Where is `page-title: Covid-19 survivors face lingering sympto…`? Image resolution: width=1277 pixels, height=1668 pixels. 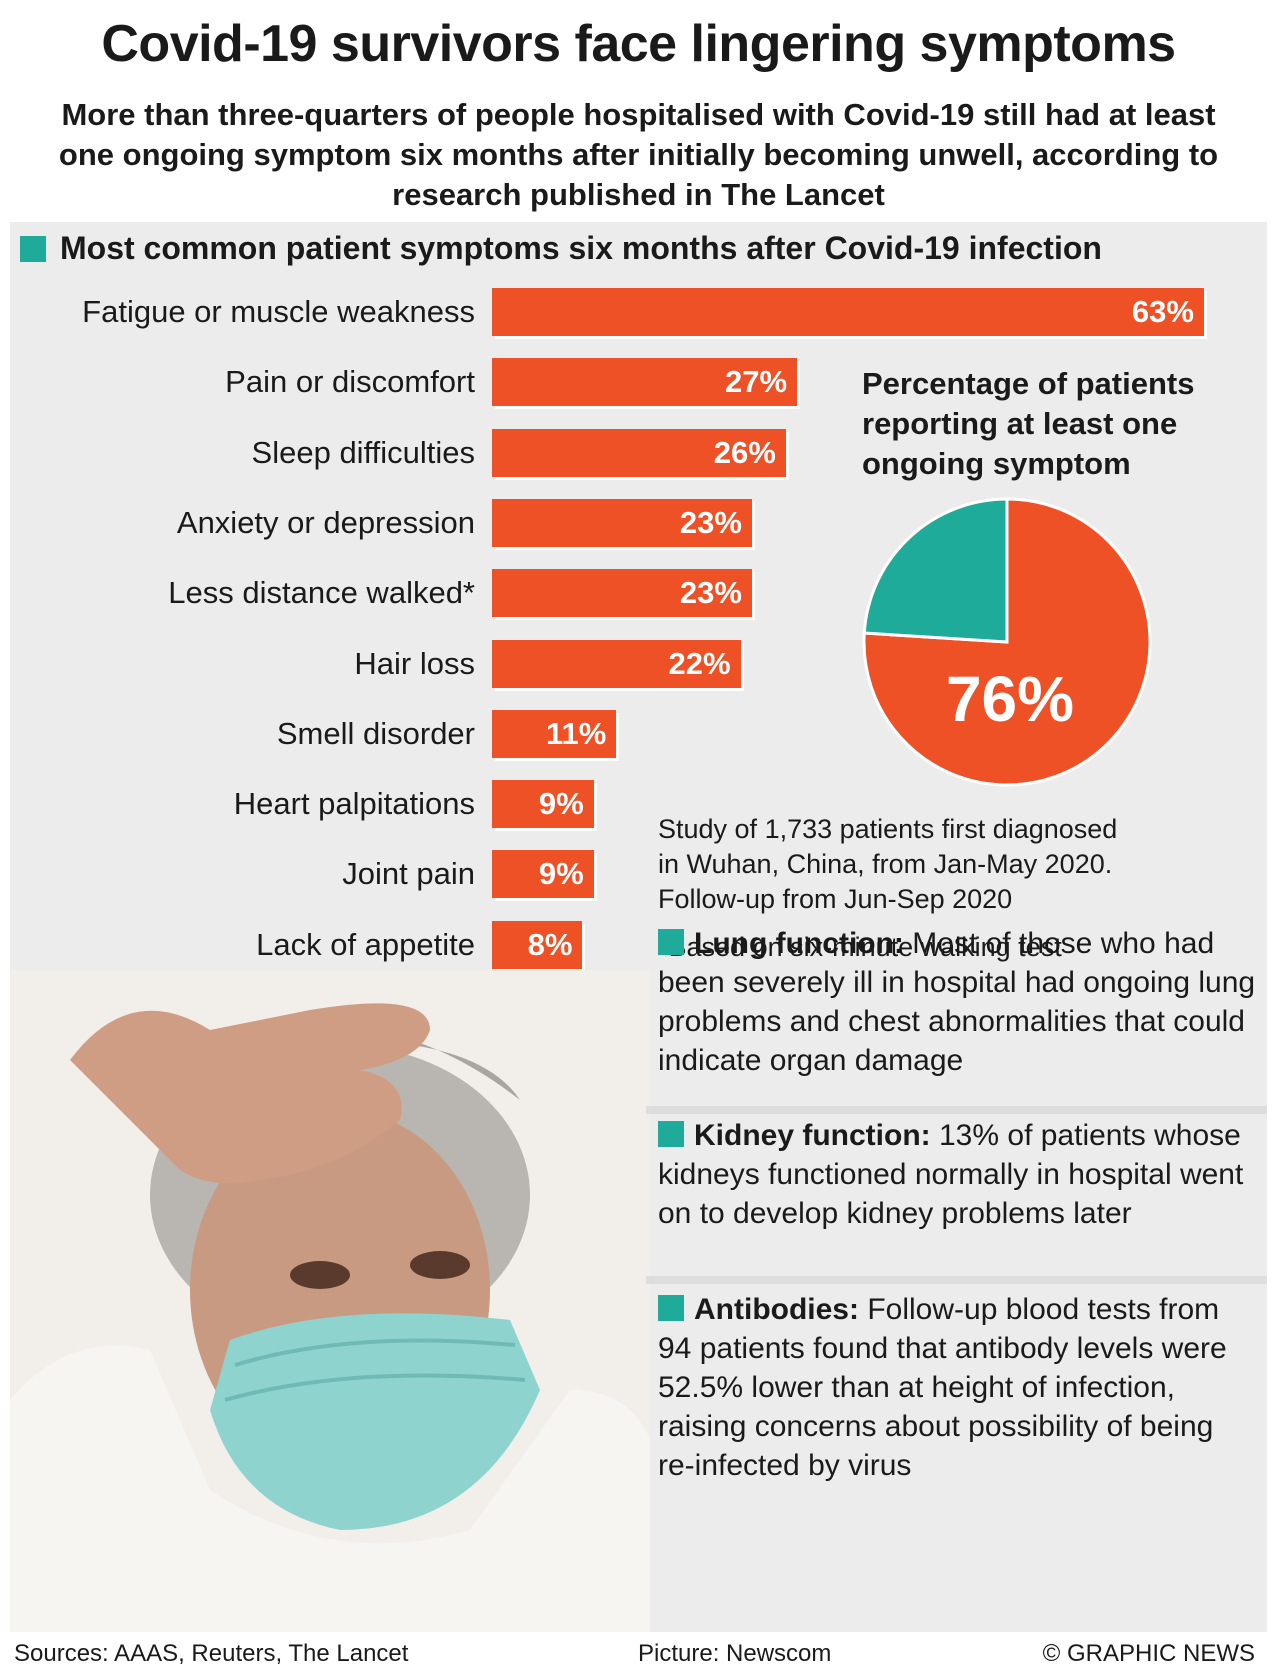 page-title: Covid-19 survivors face lingering sympto… is located at coordinates (638, 44).